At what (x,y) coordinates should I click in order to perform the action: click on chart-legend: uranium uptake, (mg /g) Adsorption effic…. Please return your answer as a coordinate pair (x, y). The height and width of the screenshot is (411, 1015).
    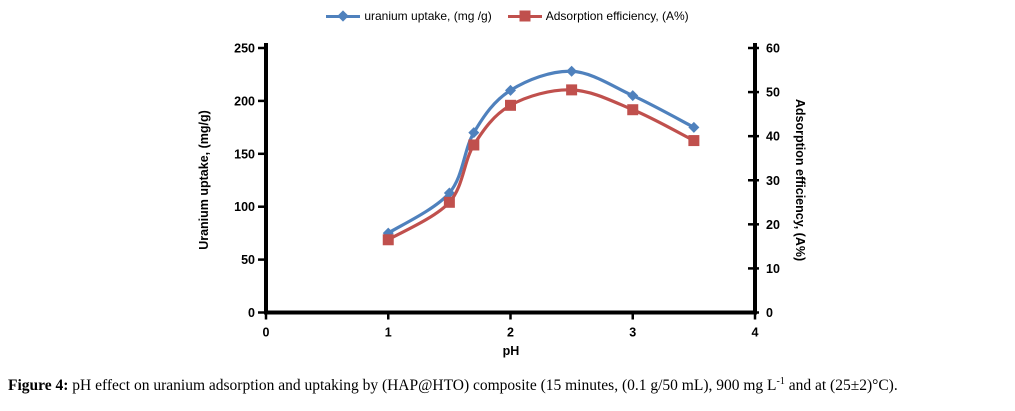
    Looking at the image, I should click on (507, 16).